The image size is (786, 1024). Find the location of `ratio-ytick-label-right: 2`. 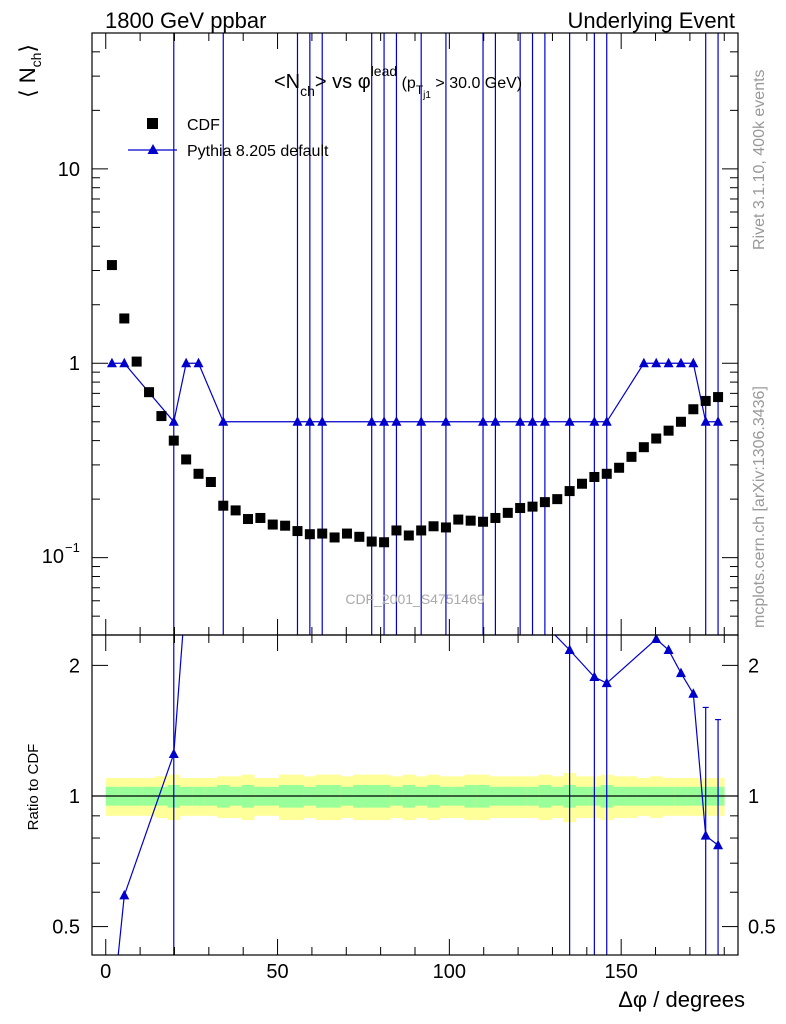

ratio-ytick-label-right: 2 is located at coordinates (753, 666).